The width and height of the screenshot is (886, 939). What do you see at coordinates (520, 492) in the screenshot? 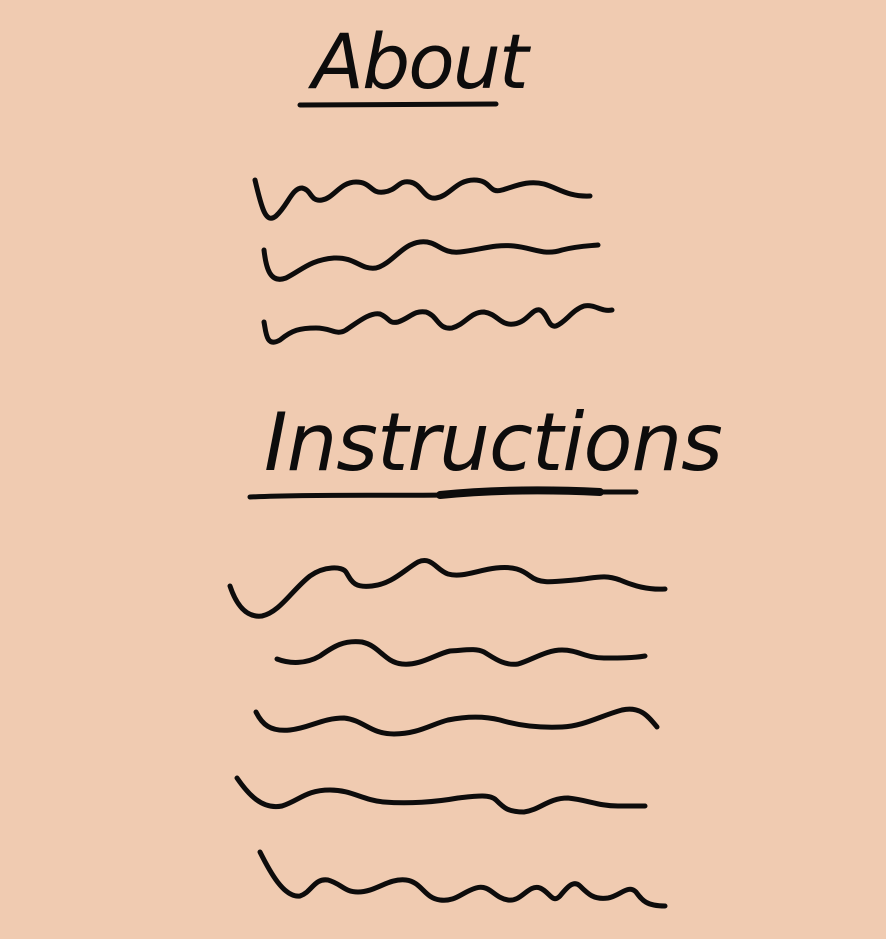
I see `instructions-underline-thick` at bounding box center [520, 492].